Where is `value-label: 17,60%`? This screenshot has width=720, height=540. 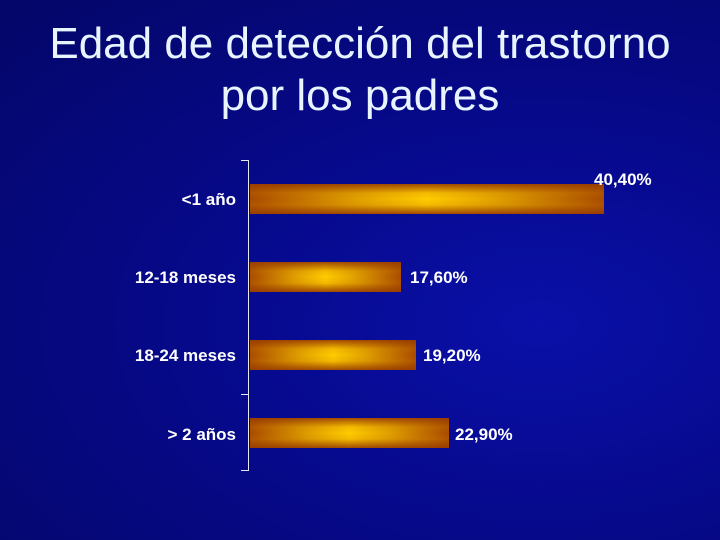
value-label: 17,60% is located at coordinates (439, 277).